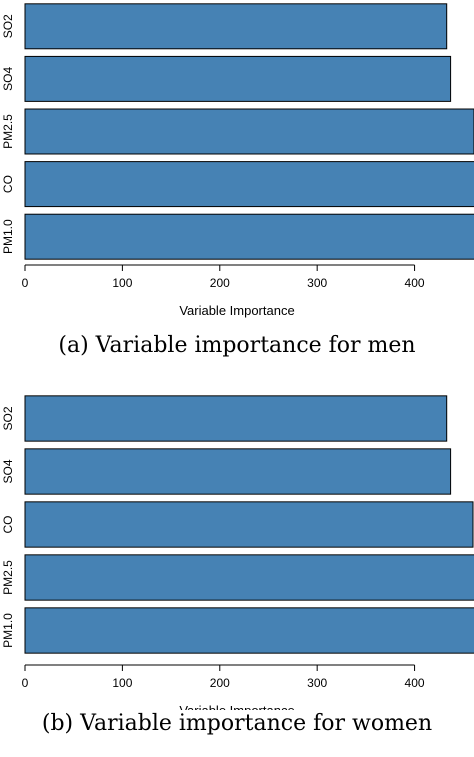  Describe the element at coordinates (237, 345) in the screenshot. I see `caption-men: (a) Variable importance for men` at that location.